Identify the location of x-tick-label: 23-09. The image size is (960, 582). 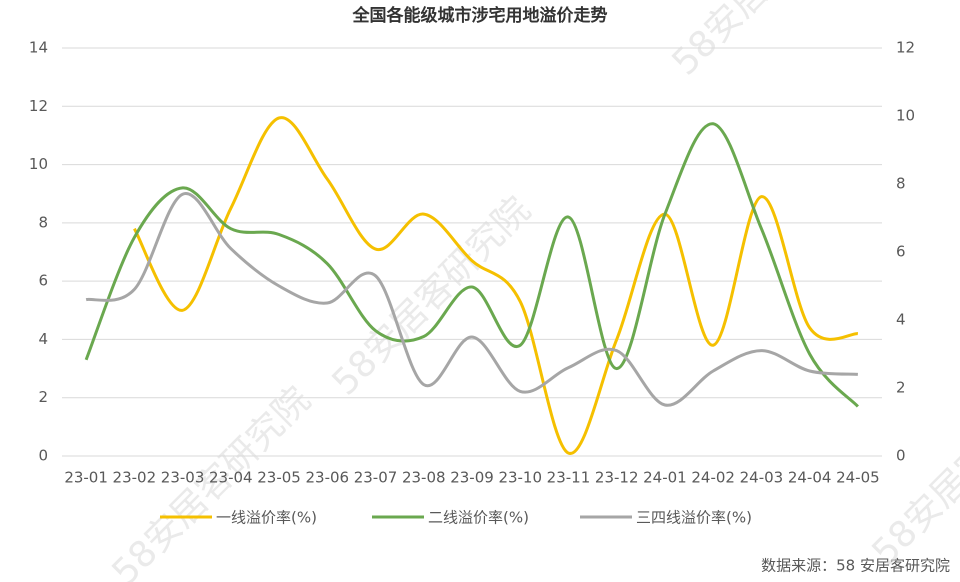
(472, 478).